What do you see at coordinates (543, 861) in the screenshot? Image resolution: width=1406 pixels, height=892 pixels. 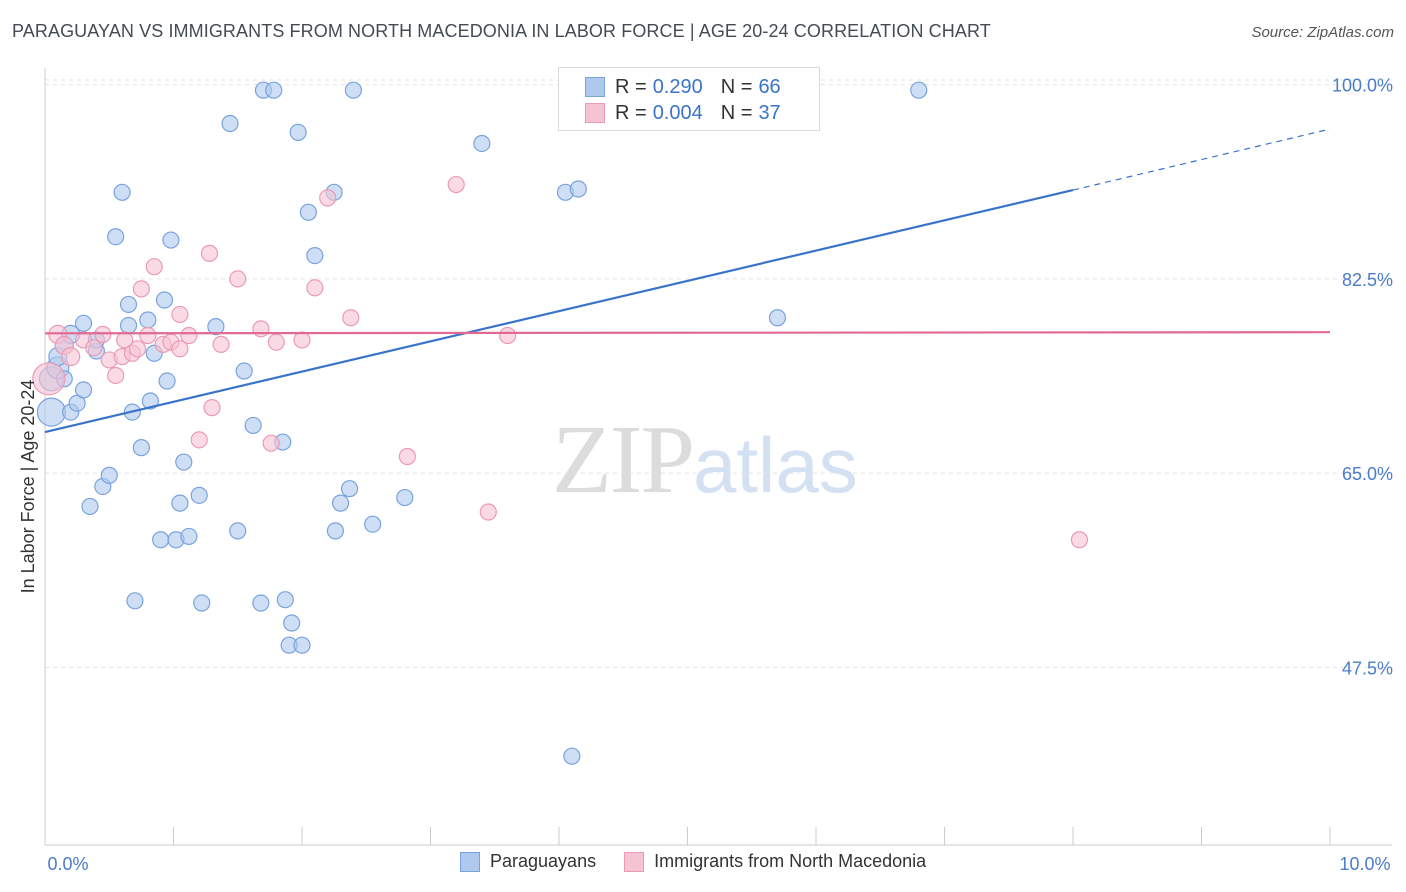 I see `series-legend-label: Paraguayans` at bounding box center [543, 861].